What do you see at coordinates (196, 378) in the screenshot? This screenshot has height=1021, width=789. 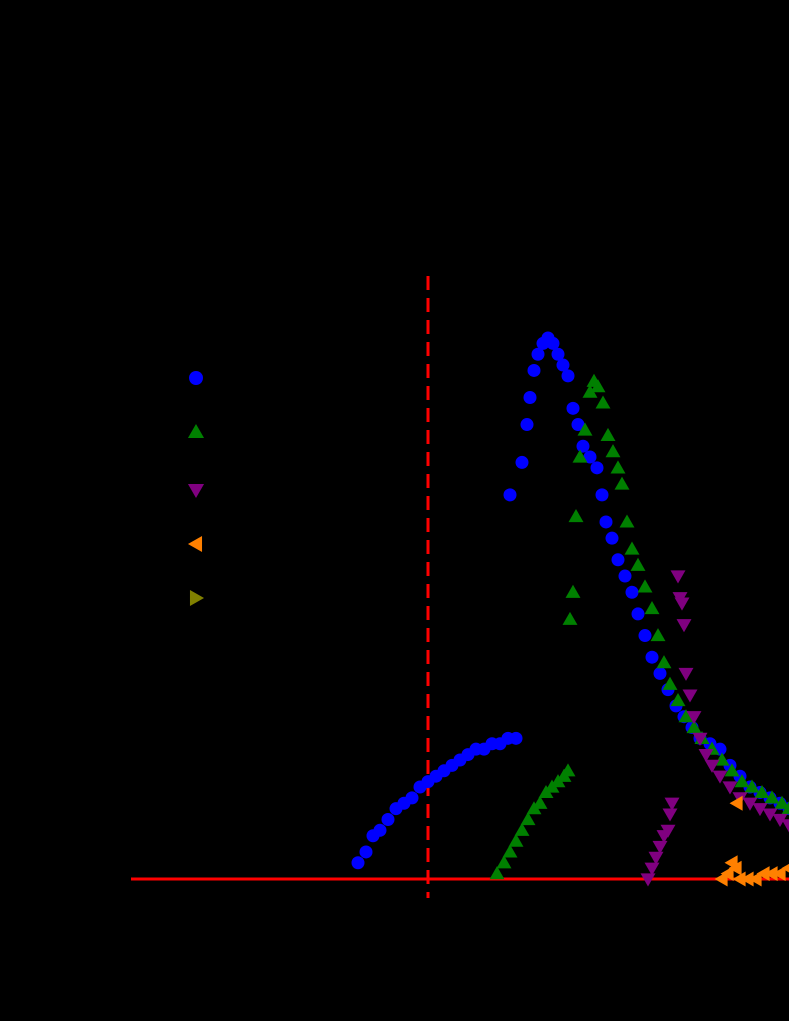 I see `legend-circle-icon` at bounding box center [196, 378].